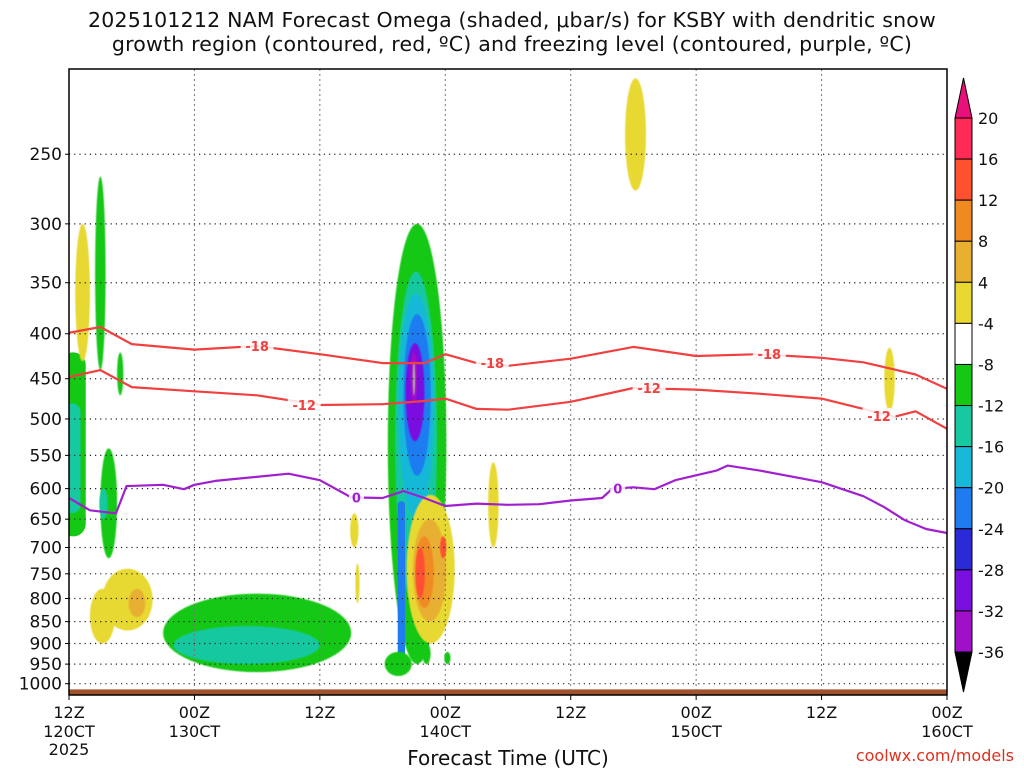  I want to click on colorbar-label-0: 20, so click(988, 118).